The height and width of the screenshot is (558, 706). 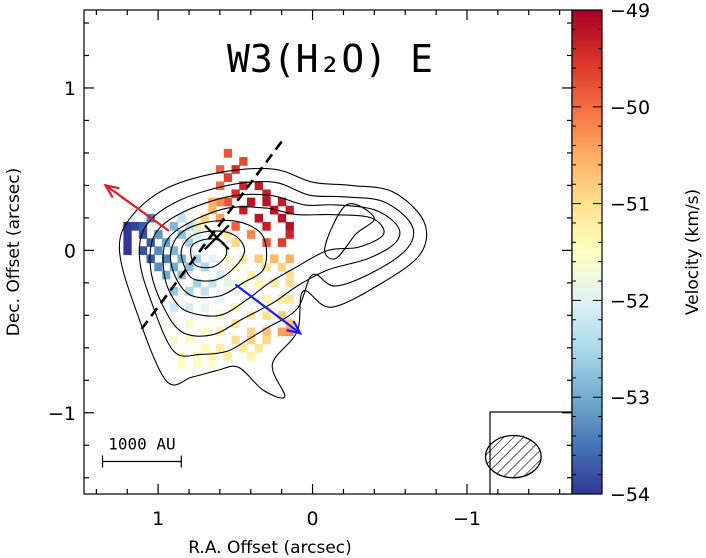 I want to click on y-tick-label: −1, so click(x=62, y=414).